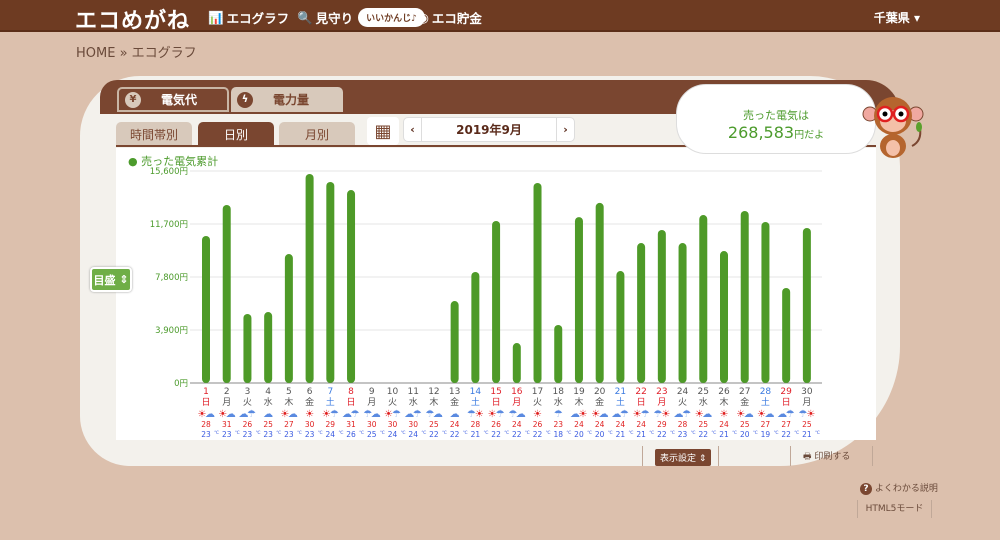 The width and height of the screenshot is (1000, 540). Describe the element at coordinates (179, 100) in the screenshot. I see `tab-label: 電気代` at that location.